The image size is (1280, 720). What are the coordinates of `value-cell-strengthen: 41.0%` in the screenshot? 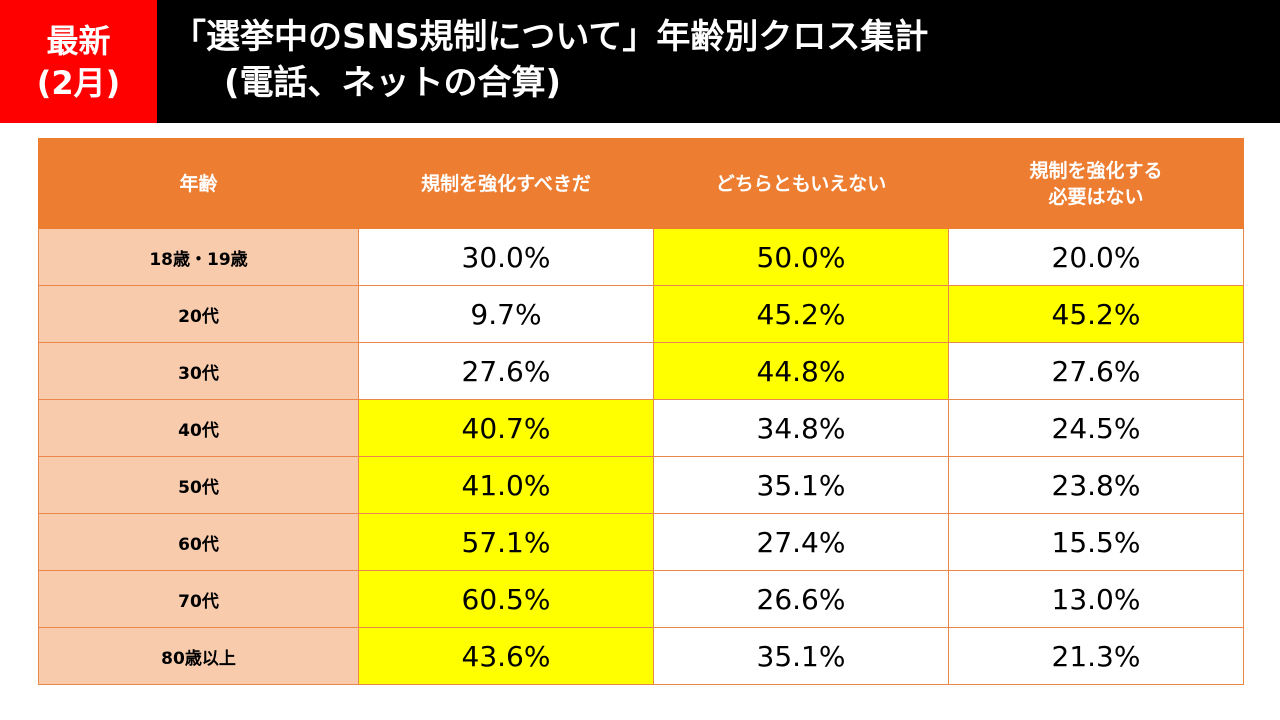 It's located at (506, 485).